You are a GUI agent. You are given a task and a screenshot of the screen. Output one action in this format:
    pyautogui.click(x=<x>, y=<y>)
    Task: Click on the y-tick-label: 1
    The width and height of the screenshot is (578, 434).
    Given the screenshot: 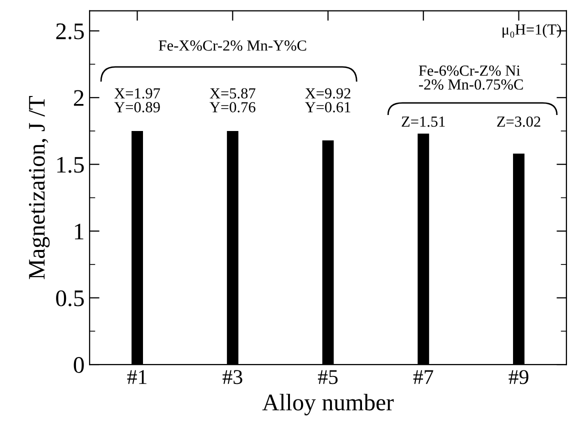 What is the action you would take?
    pyautogui.click(x=79, y=232)
    